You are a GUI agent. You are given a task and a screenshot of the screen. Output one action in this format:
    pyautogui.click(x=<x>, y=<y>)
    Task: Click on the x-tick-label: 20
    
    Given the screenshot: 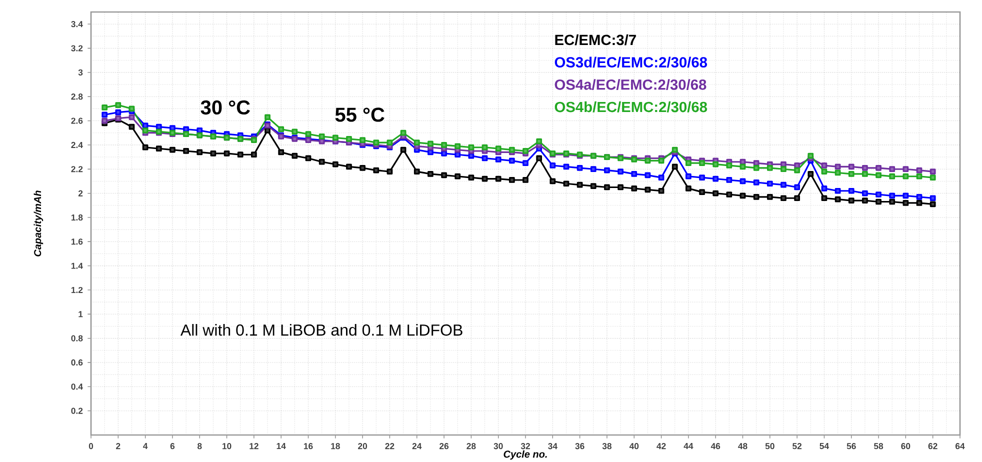 What is the action you would take?
    pyautogui.click(x=363, y=446)
    